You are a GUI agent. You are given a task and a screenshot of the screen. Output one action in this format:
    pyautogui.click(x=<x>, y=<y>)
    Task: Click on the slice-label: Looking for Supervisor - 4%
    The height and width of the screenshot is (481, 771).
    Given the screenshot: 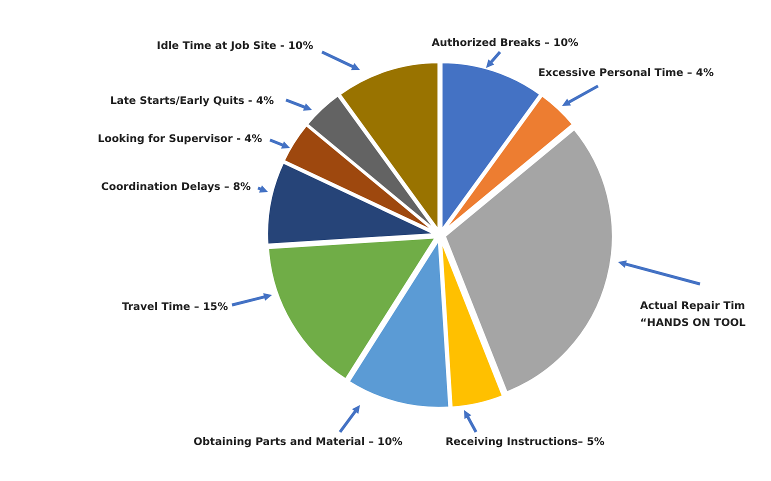 What is the action you would take?
    pyautogui.click(x=180, y=139)
    